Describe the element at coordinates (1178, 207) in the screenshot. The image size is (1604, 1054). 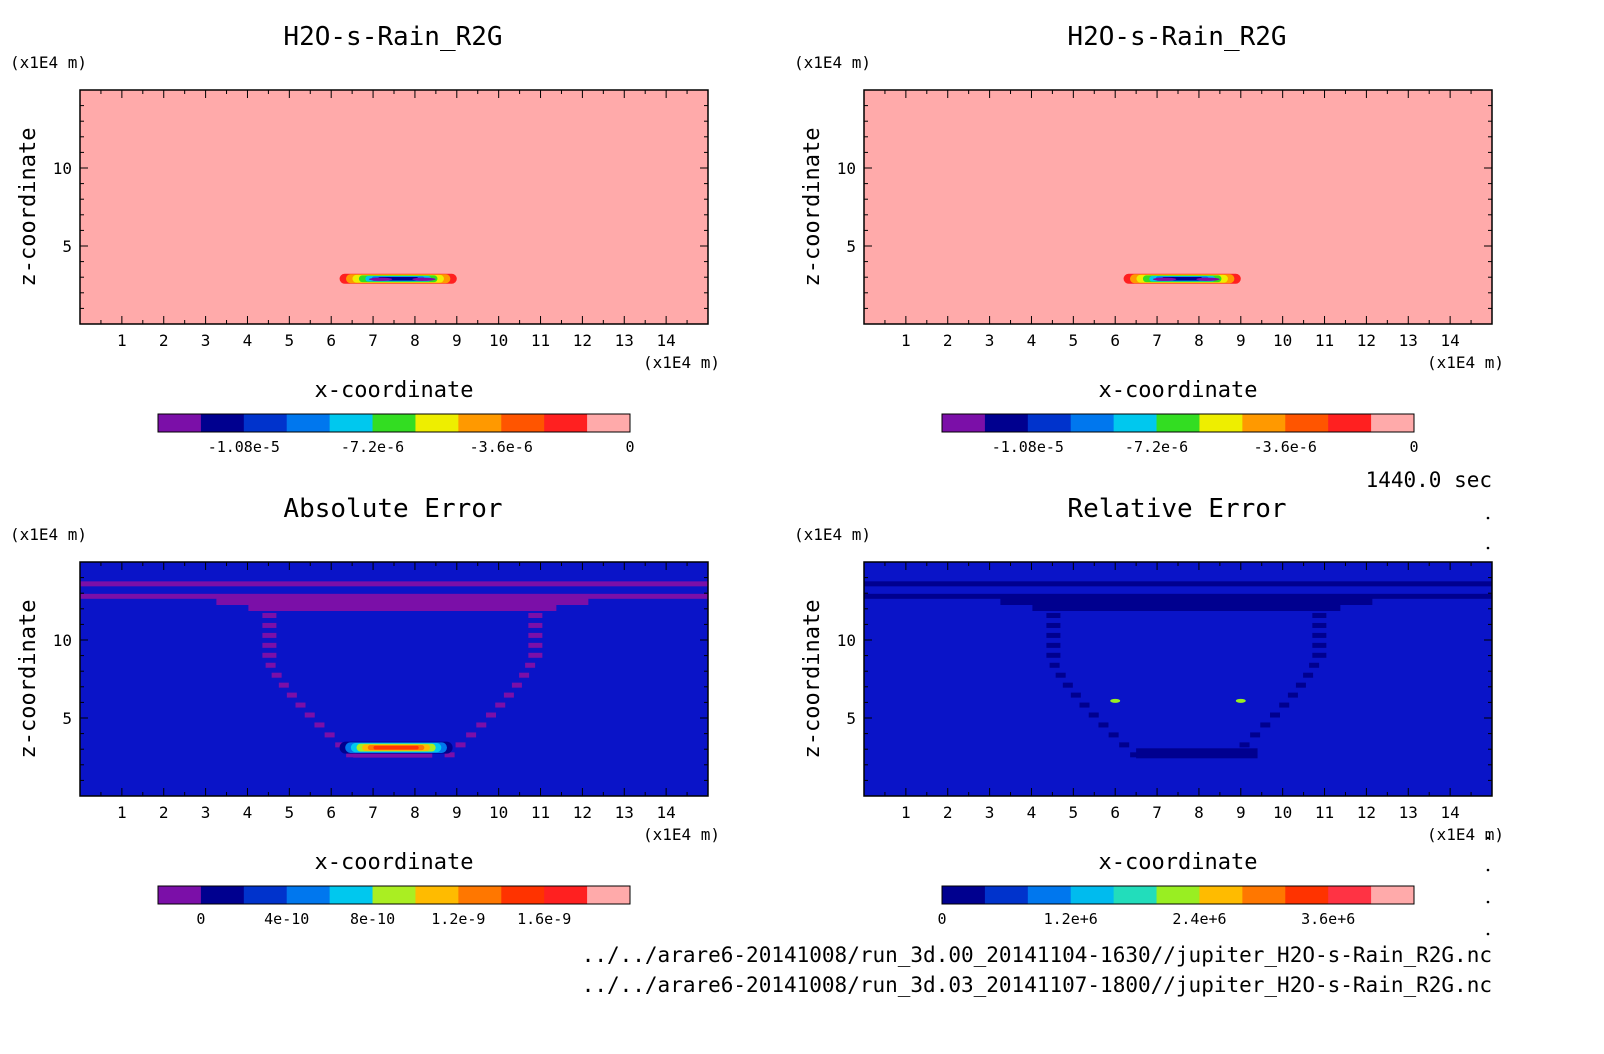
I see `heatmap-background` at that location.